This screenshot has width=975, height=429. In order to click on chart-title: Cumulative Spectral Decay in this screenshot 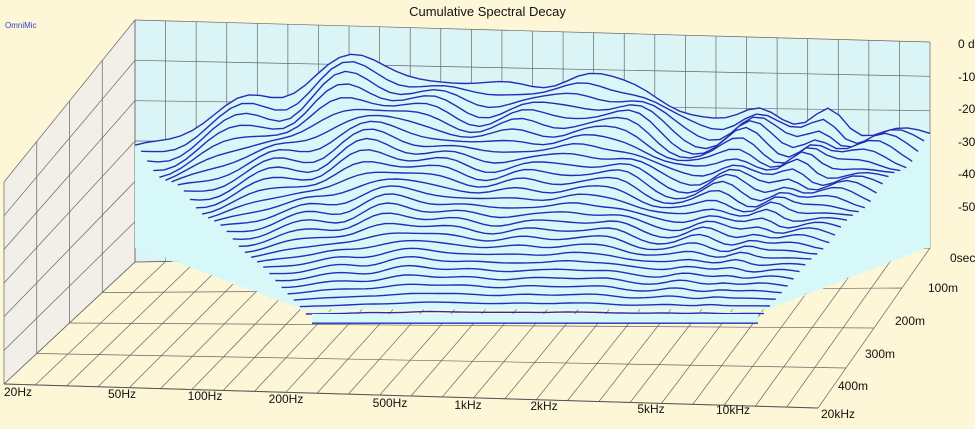, I will do `click(487, 11)`.